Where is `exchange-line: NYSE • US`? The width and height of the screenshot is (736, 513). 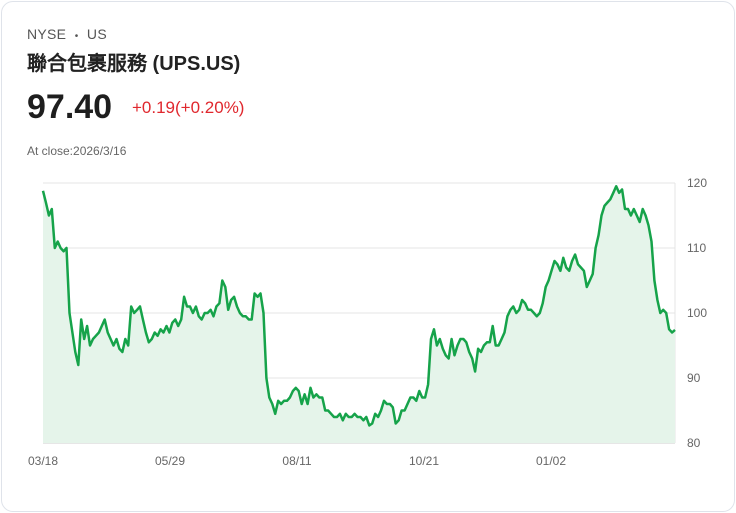
exchange-line: NYSE • US is located at coordinates (67, 34).